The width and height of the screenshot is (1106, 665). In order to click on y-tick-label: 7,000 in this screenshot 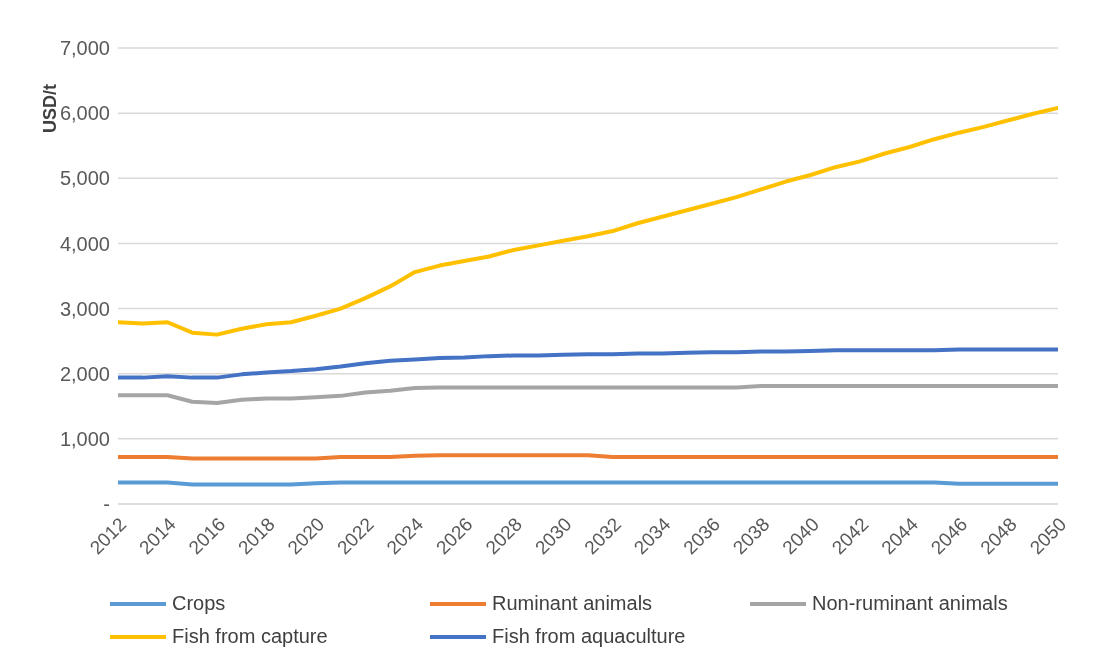, I will do `click(84, 48)`.